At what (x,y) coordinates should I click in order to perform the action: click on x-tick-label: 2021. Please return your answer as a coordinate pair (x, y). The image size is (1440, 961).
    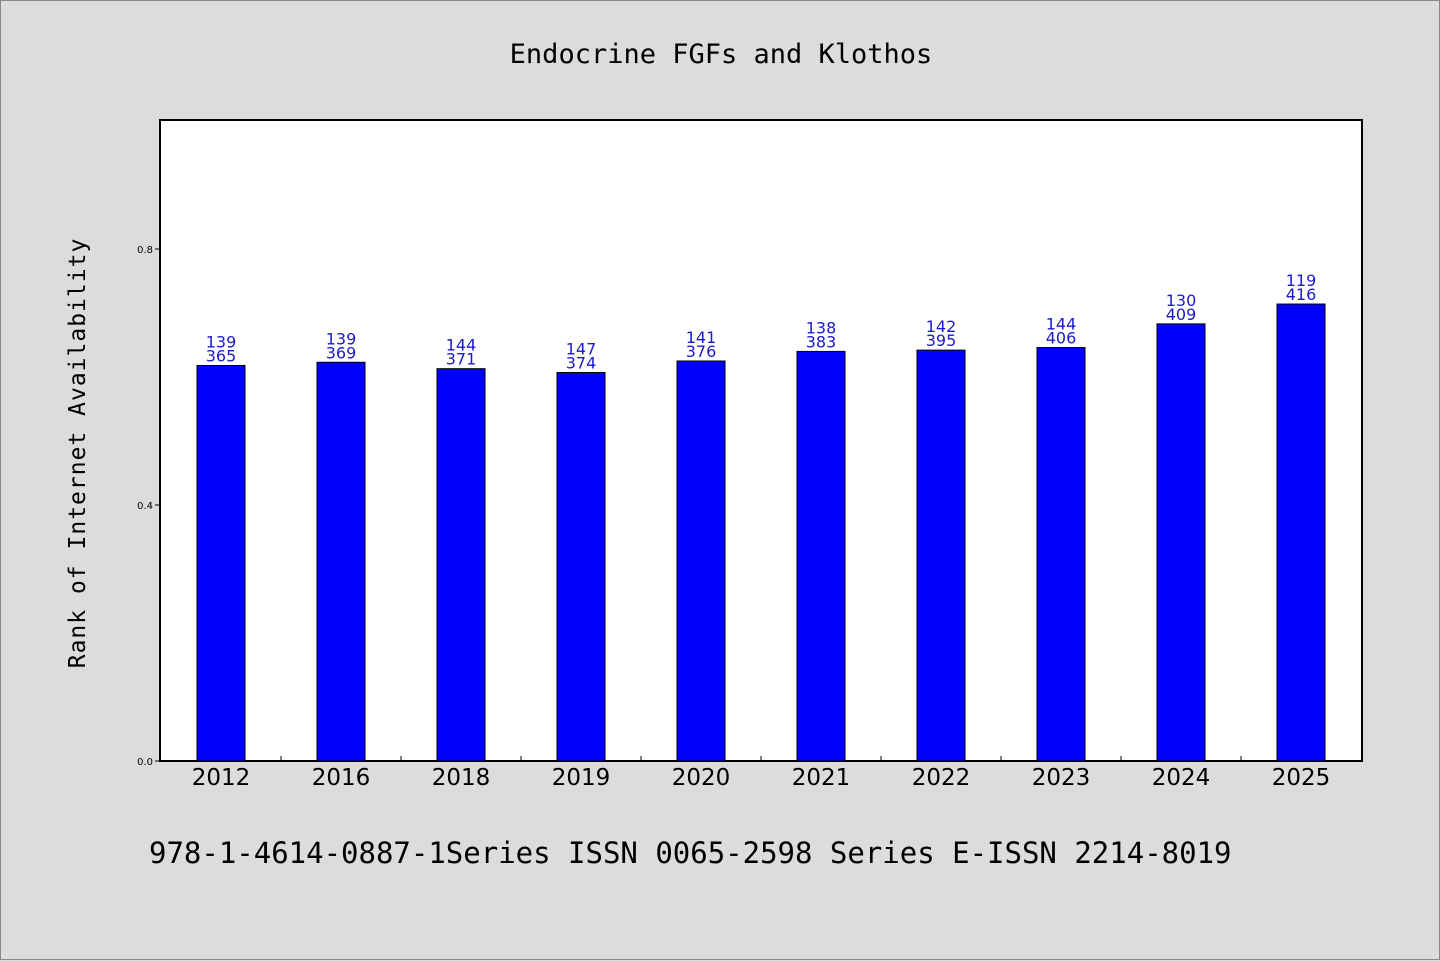
    Looking at the image, I should click on (821, 778).